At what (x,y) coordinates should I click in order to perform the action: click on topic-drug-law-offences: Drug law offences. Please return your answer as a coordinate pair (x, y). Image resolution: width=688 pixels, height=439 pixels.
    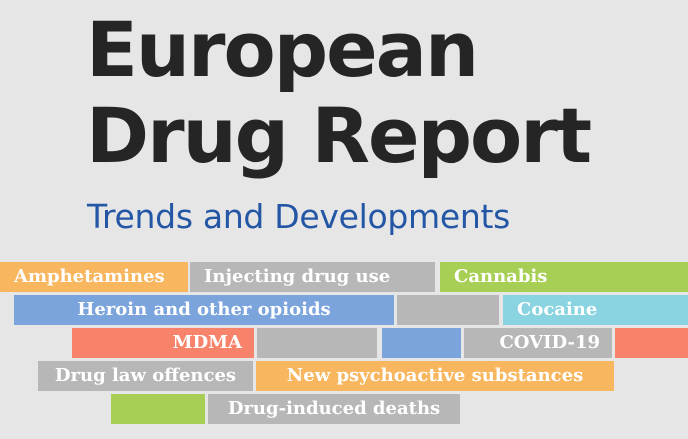
    Looking at the image, I should click on (145, 376).